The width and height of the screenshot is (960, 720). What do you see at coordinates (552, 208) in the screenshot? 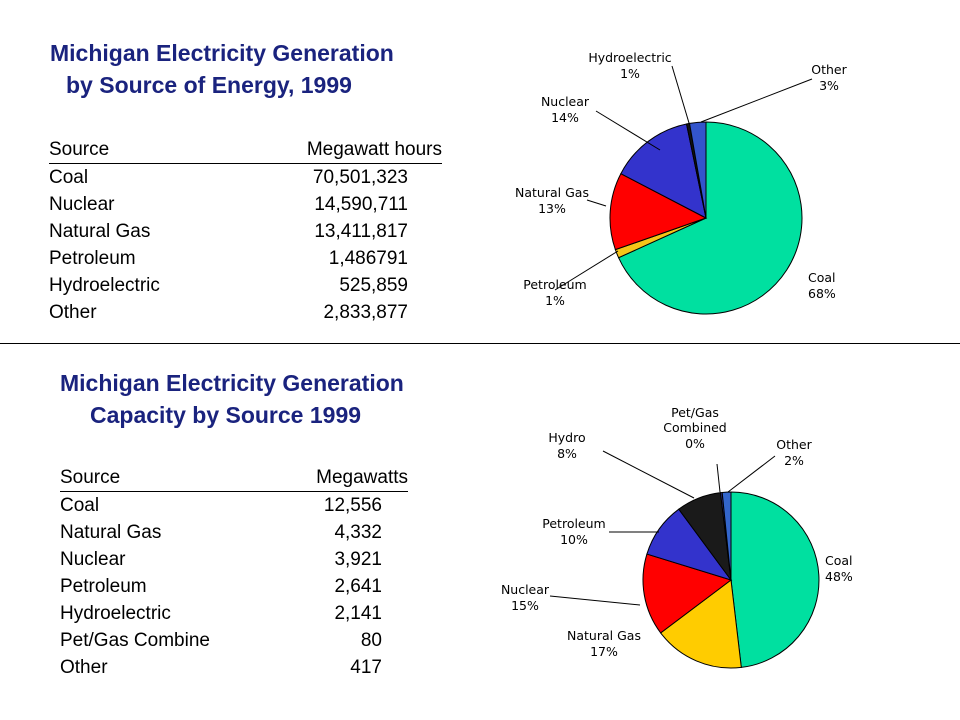
I see `slice-percent-natural-gas: 13%` at bounding box center [552, 208].